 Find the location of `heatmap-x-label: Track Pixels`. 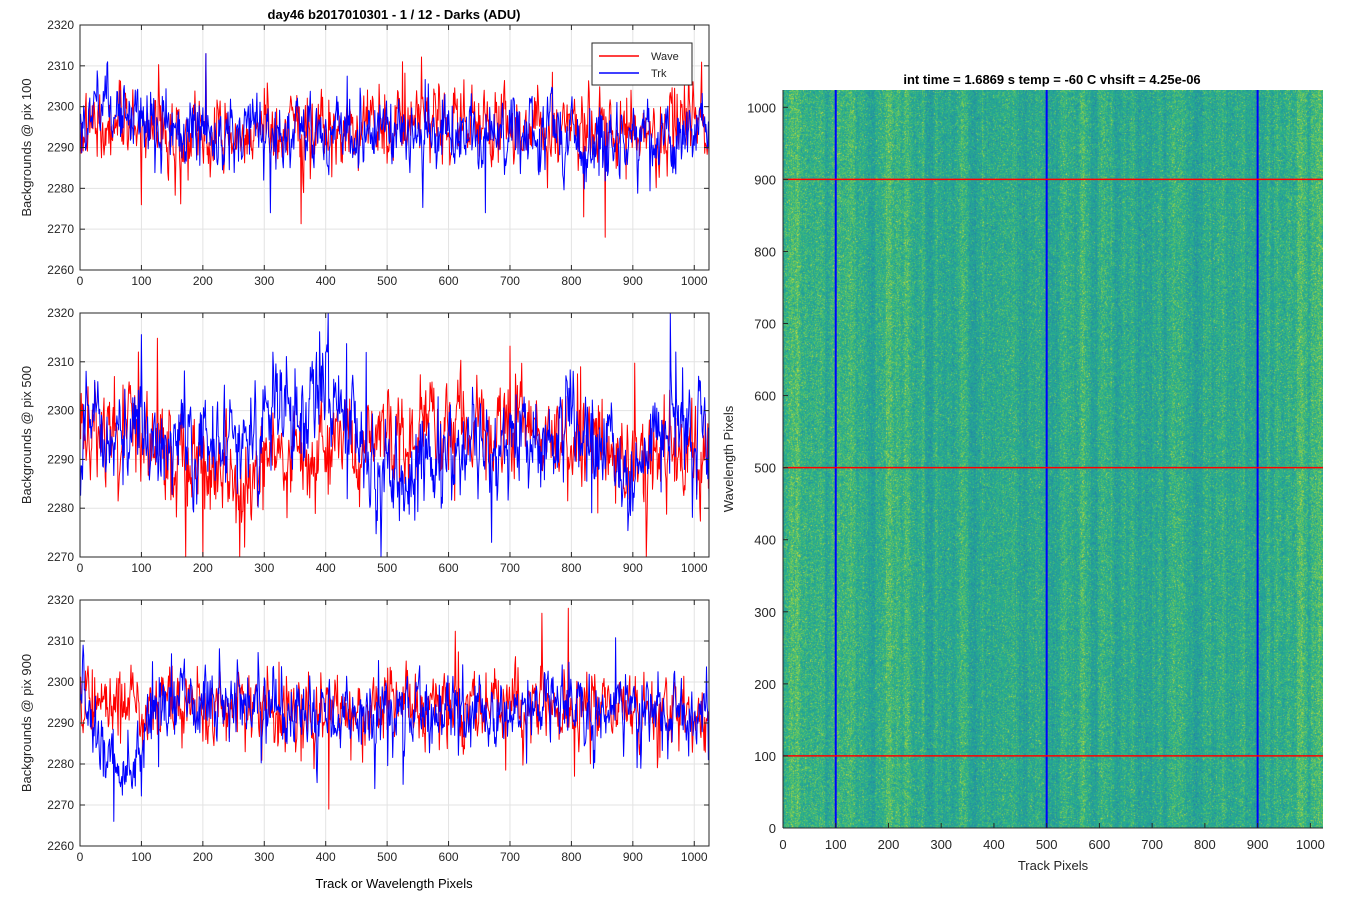

heatmap-x-label: Track Pixels is located at coordinates (1053, 865).